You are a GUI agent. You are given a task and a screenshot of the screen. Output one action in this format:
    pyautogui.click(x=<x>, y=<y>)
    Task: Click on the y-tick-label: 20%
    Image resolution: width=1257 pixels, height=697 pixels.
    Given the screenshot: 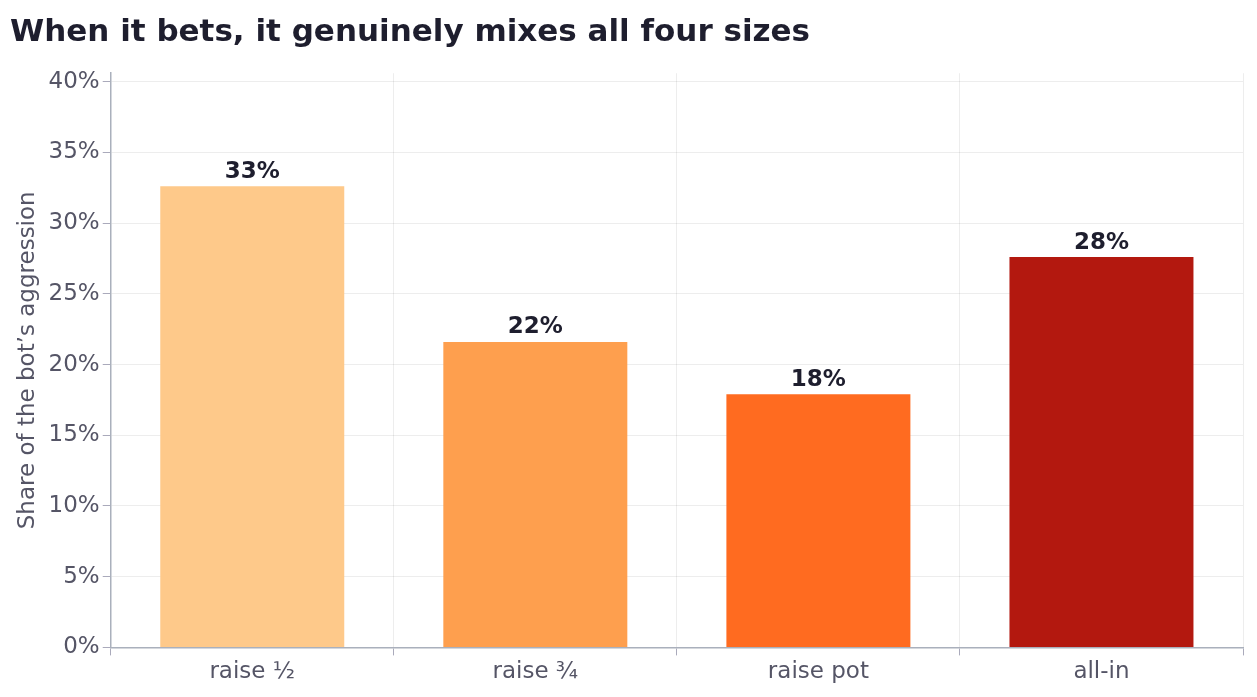 What is the action you would take?
    pyautogui.click(x=74, y=362)
    